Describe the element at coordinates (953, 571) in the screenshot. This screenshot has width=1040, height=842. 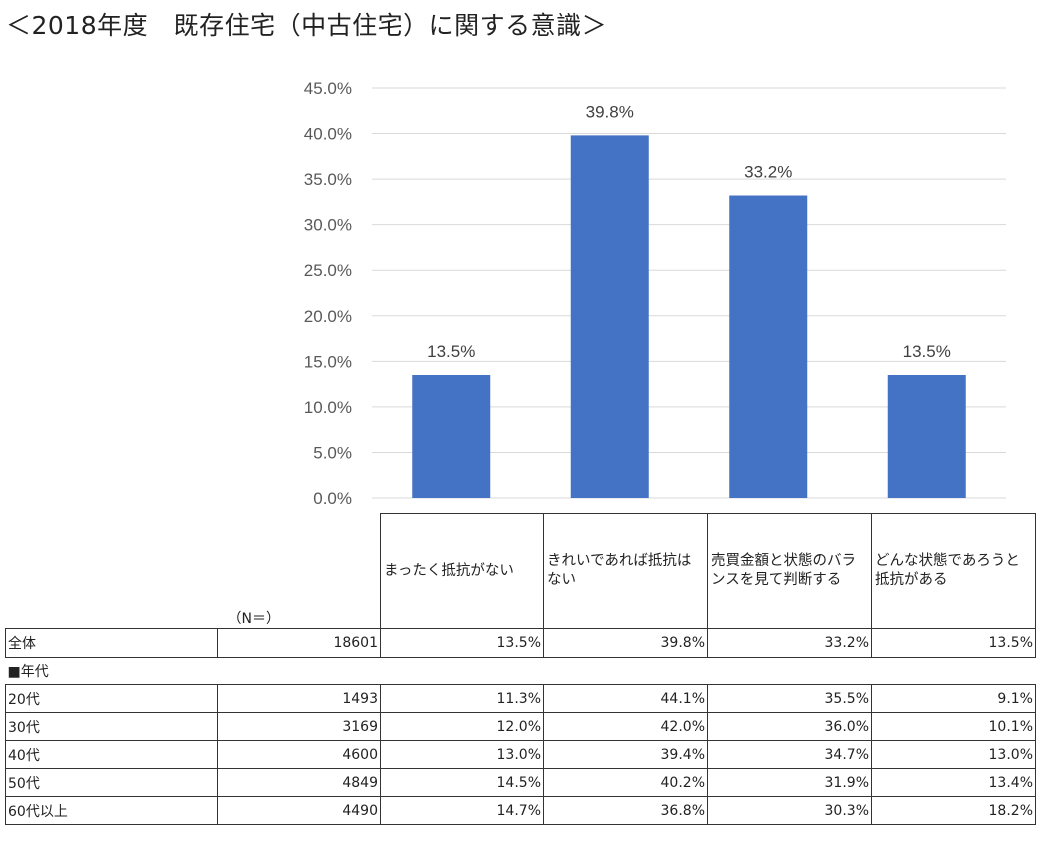
I see `column-header: どんな状態であろうと抵抗がある` at that location.